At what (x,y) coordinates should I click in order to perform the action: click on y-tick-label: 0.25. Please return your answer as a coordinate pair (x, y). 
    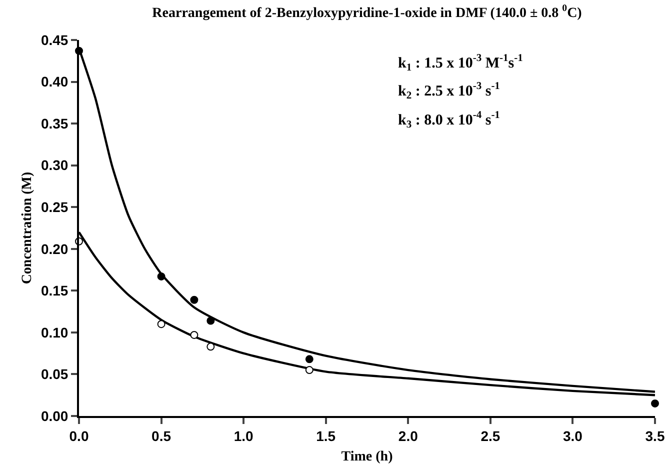
    Looking at the image, I should click on (54, 207).